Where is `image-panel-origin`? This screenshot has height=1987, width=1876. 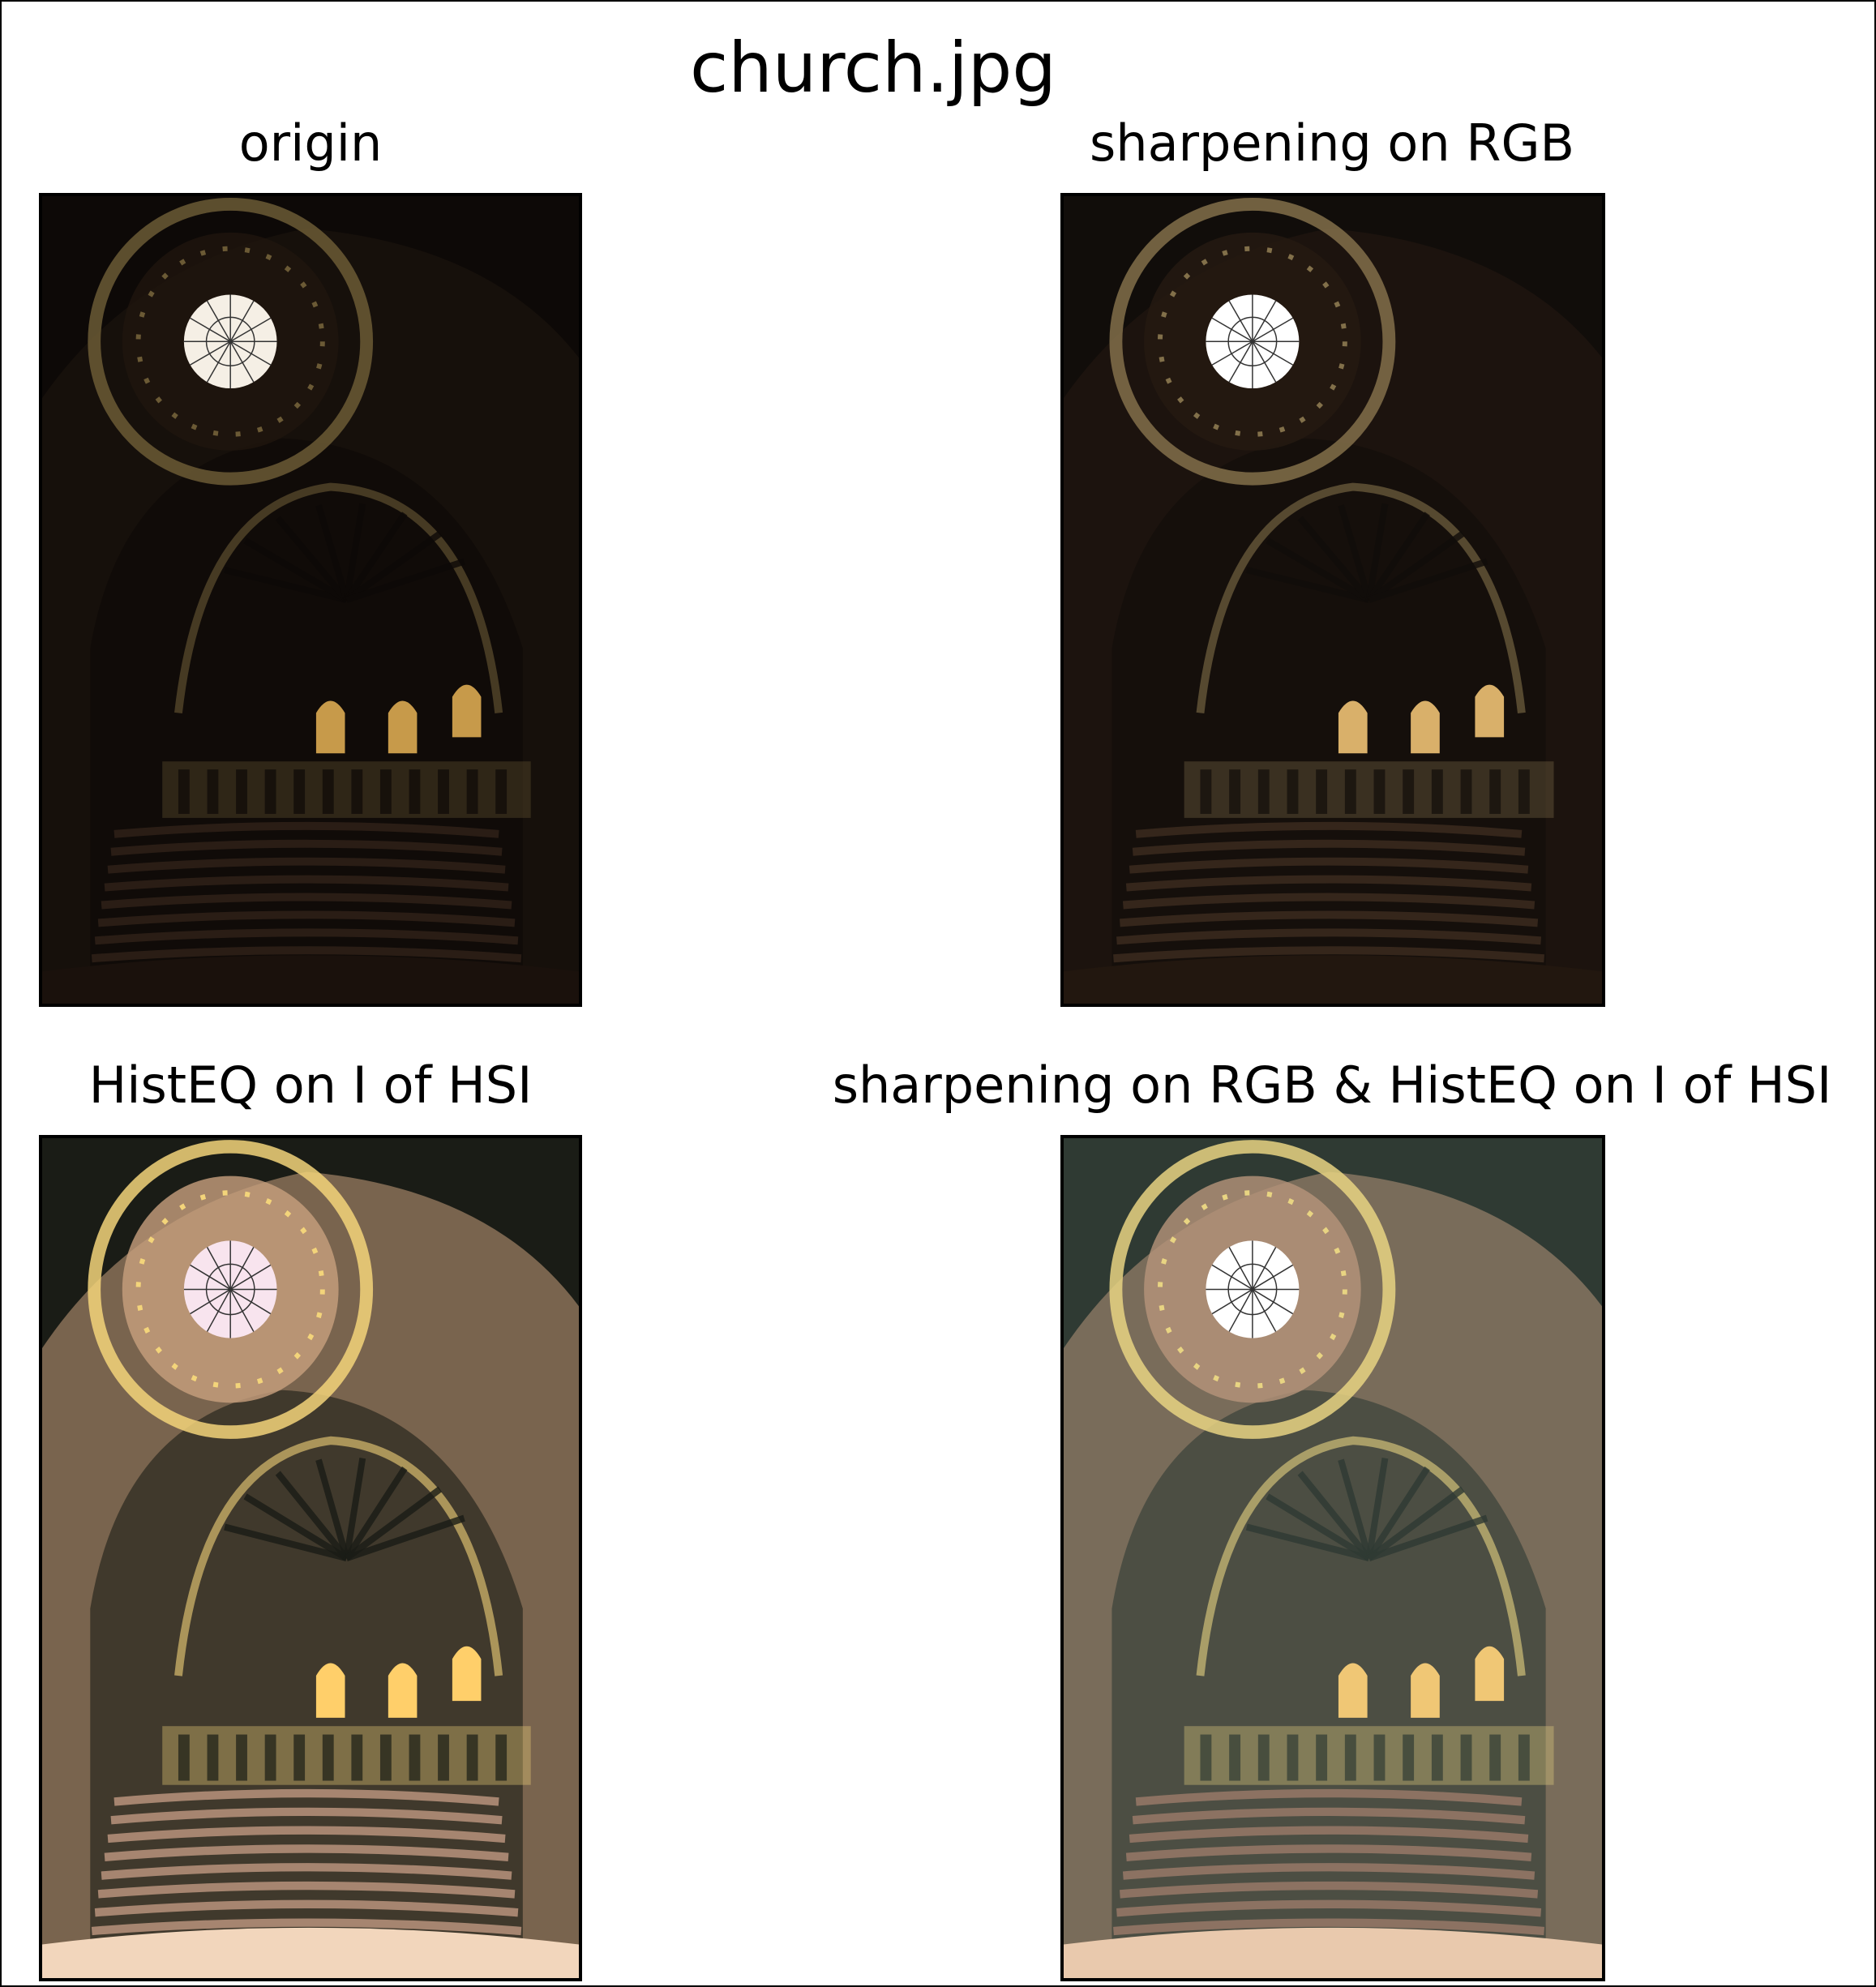
image-panel-origin is located at coordinates (310, 600).